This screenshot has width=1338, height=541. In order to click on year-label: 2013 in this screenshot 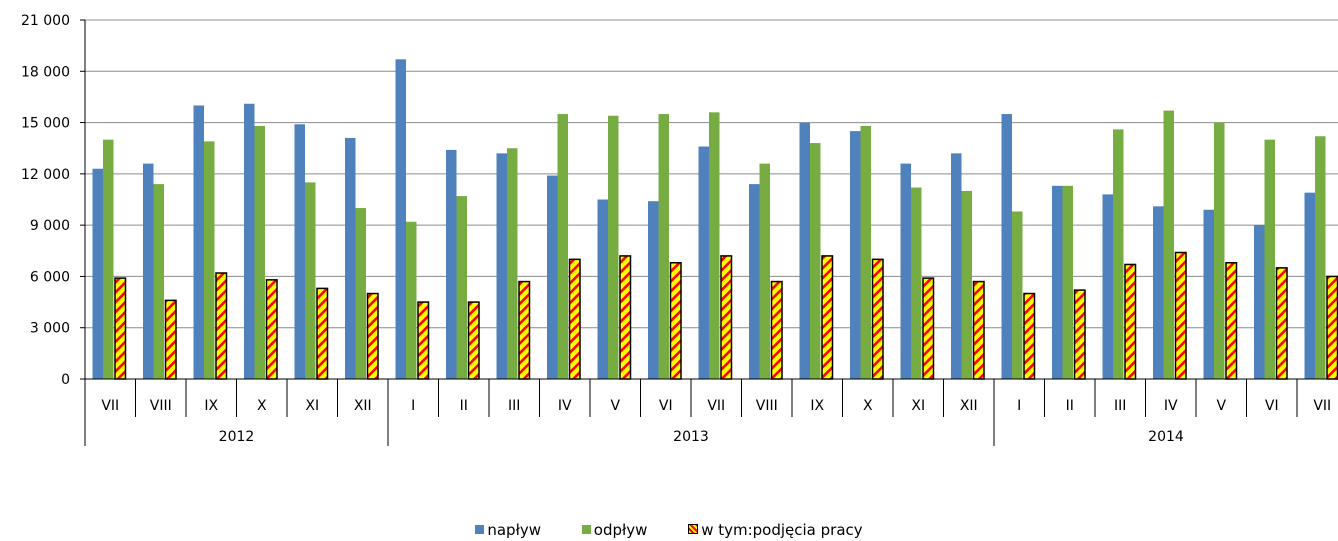, I will do `click(691, 437)`.